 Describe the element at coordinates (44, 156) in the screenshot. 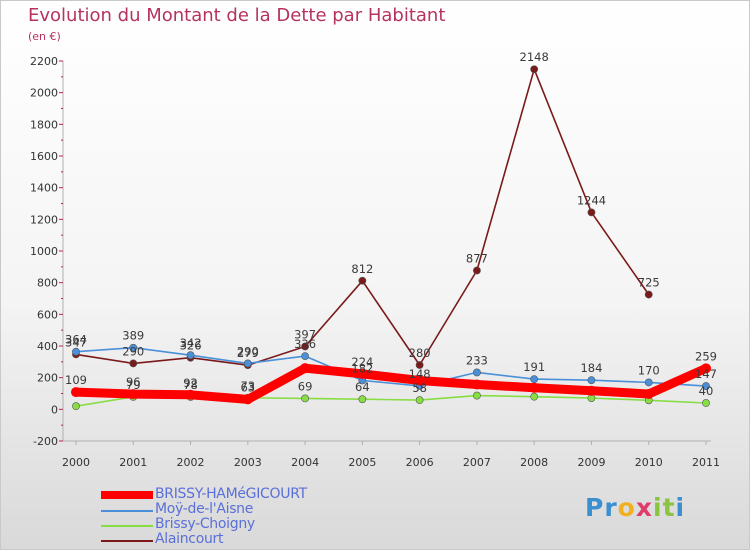

I see `y-tick-label: 1600` at that location.